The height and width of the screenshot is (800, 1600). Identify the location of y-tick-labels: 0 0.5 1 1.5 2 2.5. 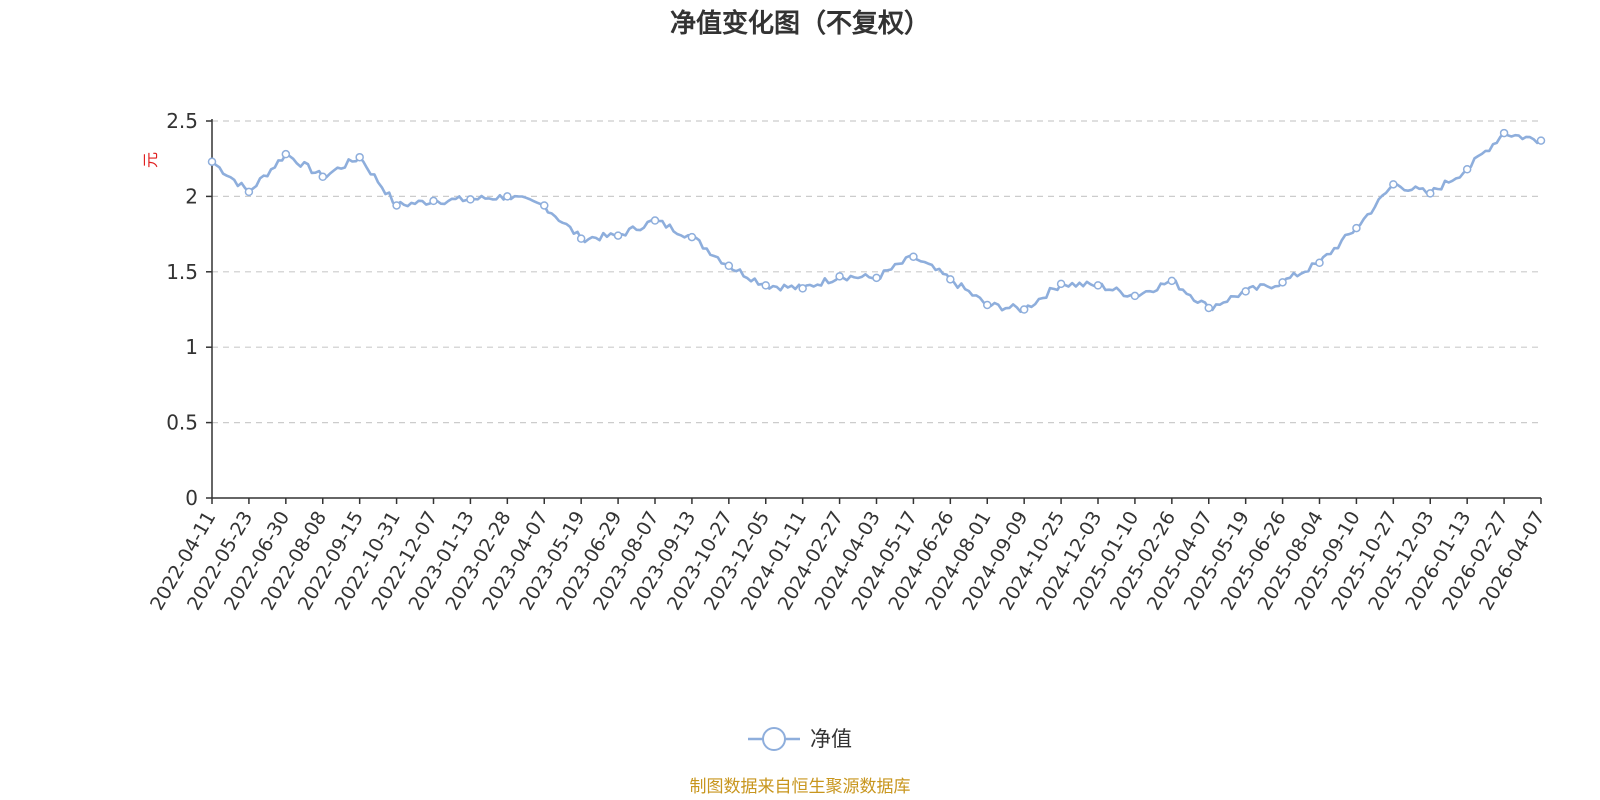
(182, 309).